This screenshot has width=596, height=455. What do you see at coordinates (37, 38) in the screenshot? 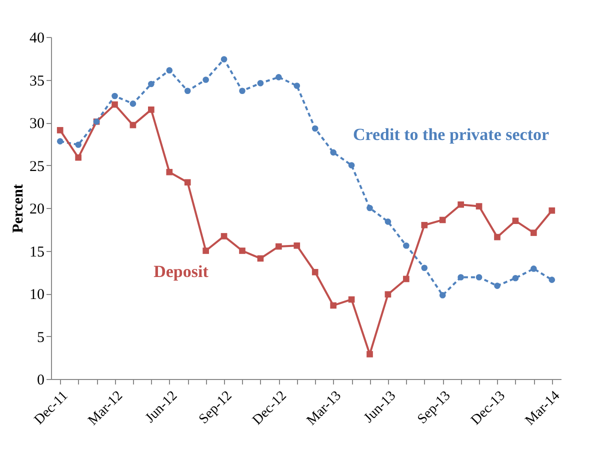
I see `y-tick-label: 40` at bounding box center [37, 38].